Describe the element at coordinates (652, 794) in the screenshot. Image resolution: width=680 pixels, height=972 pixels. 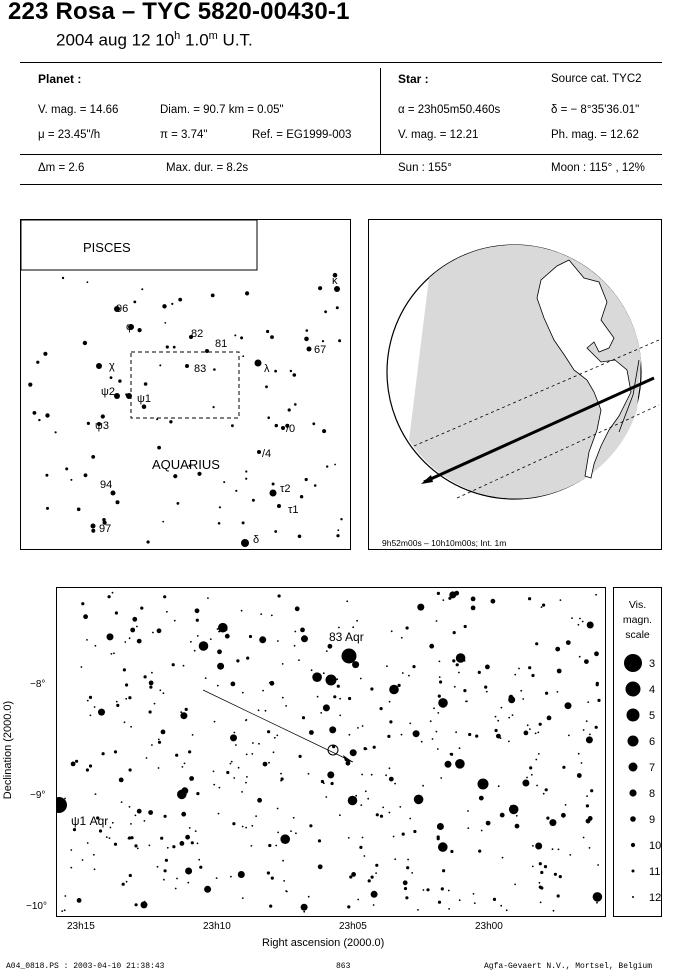
I see `scale-mag-label: 8` at that location.